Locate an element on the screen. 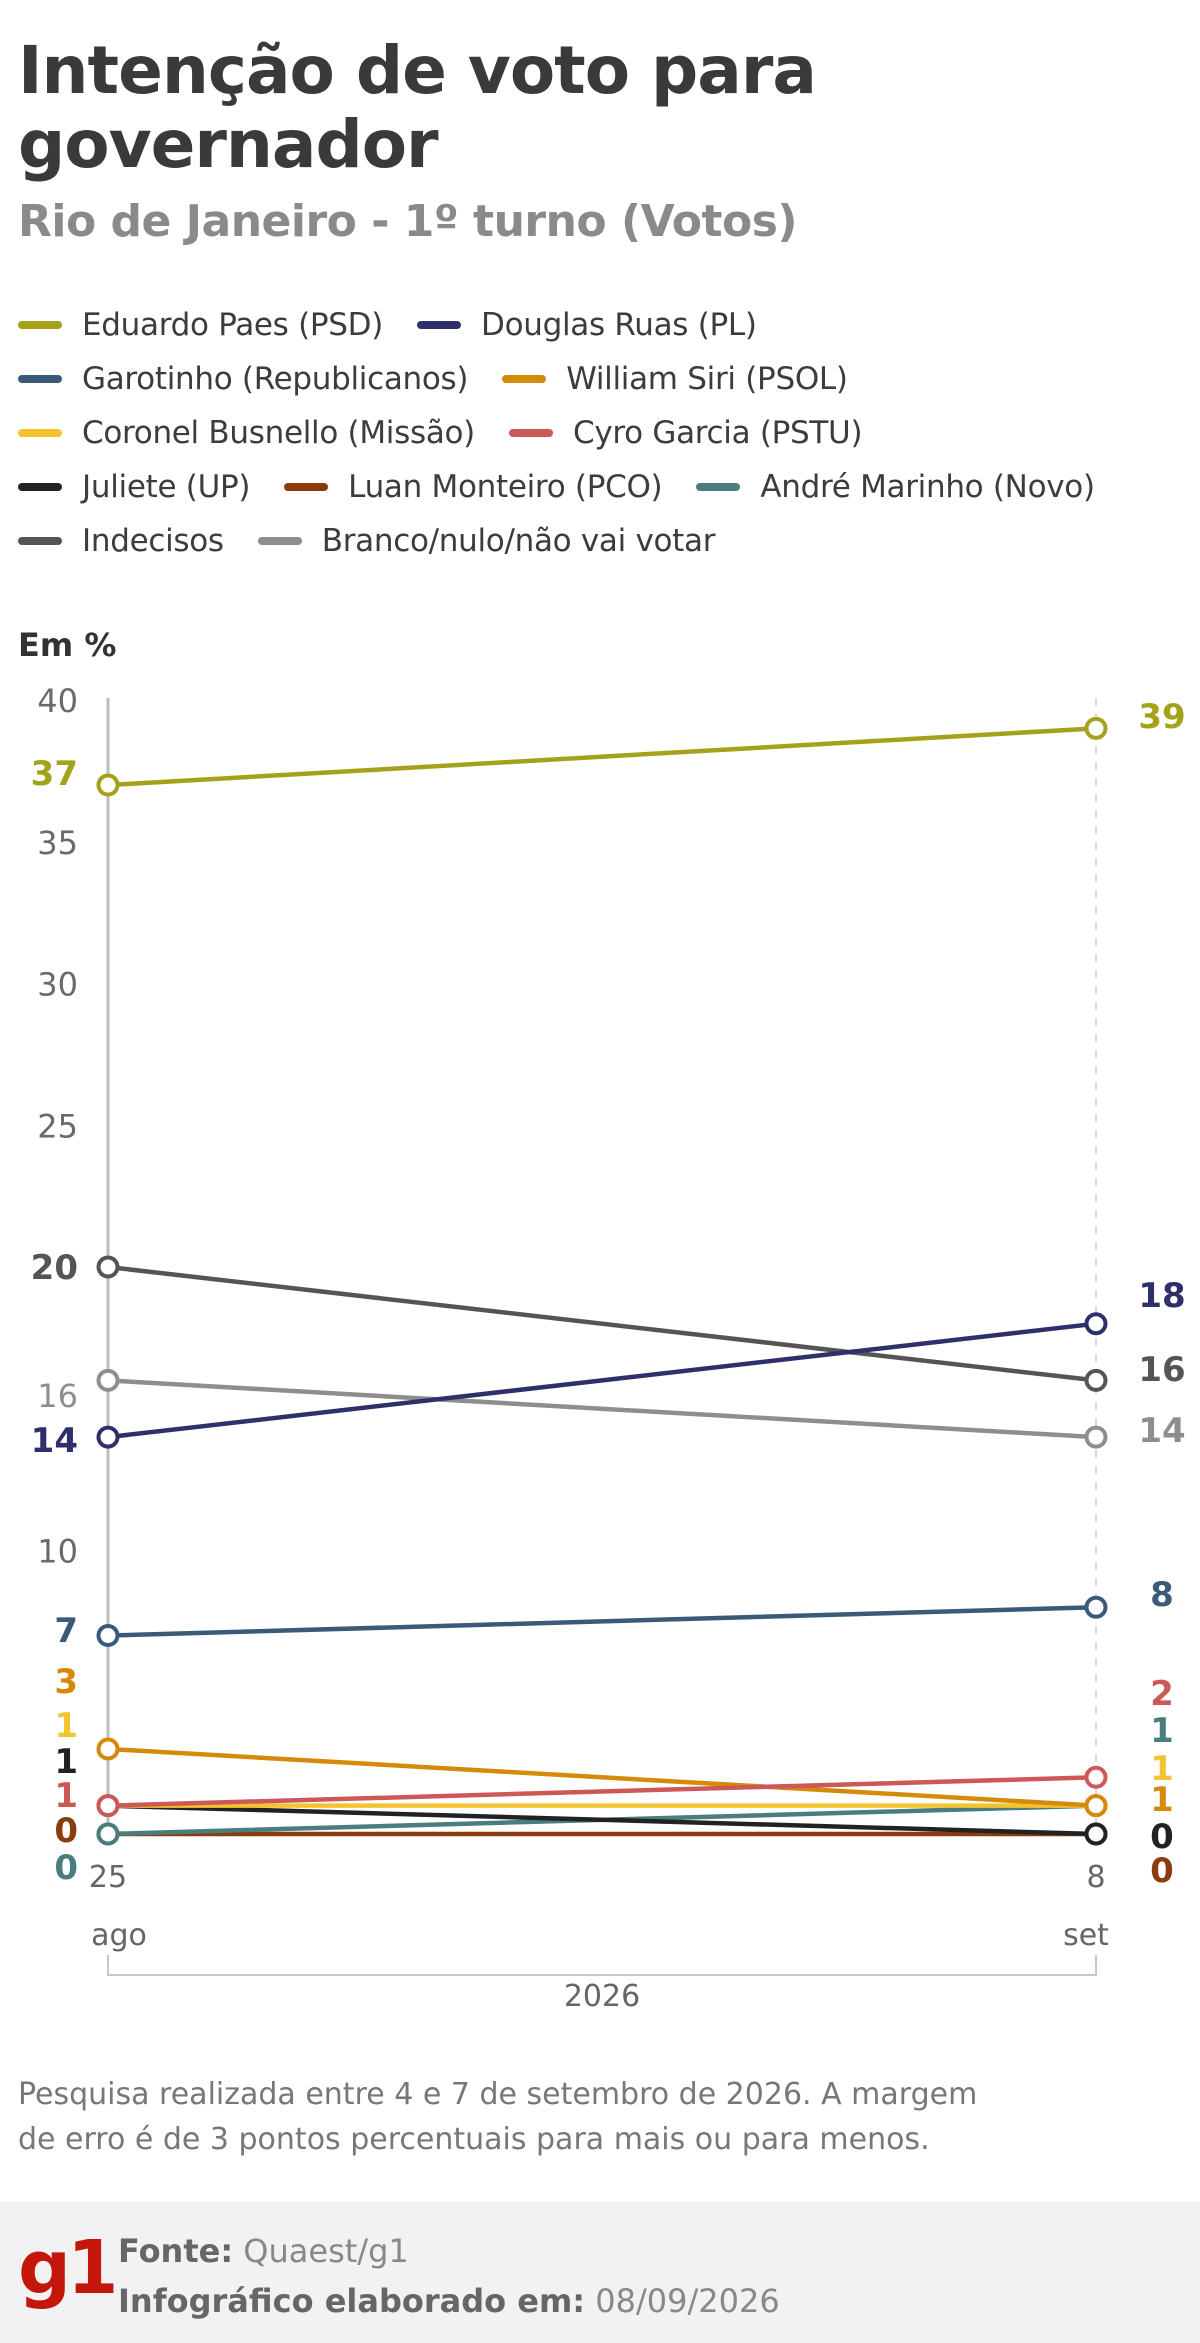  x-tick-day: 8 is located at coordinates (1095, 1877).